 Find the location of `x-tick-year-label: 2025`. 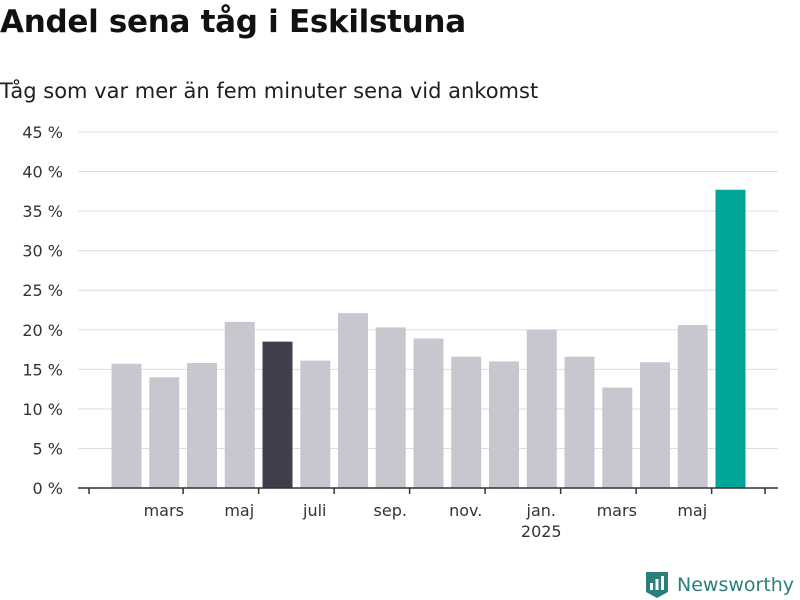

x-tick-year-label: 2025 is located at coordinates (541, 531).